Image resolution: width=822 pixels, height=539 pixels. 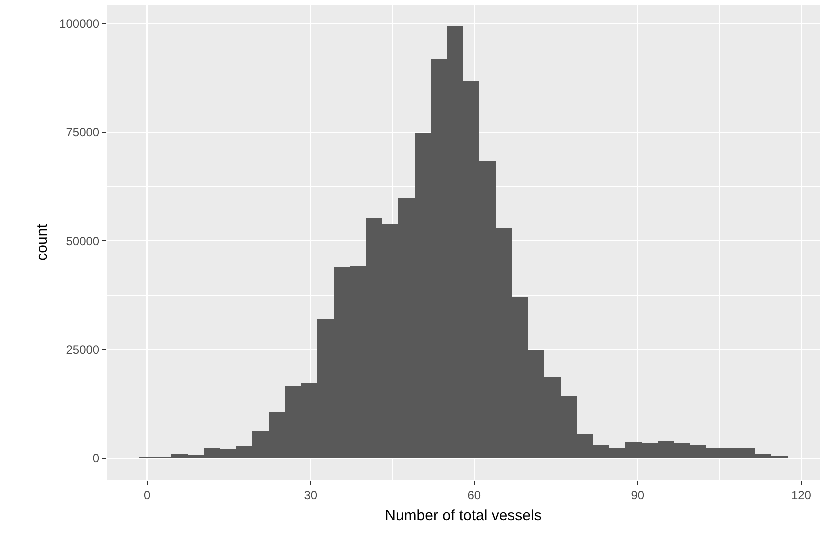 I want to click on x-axis-title: Number of total vessels, so click(x=463, y=515).